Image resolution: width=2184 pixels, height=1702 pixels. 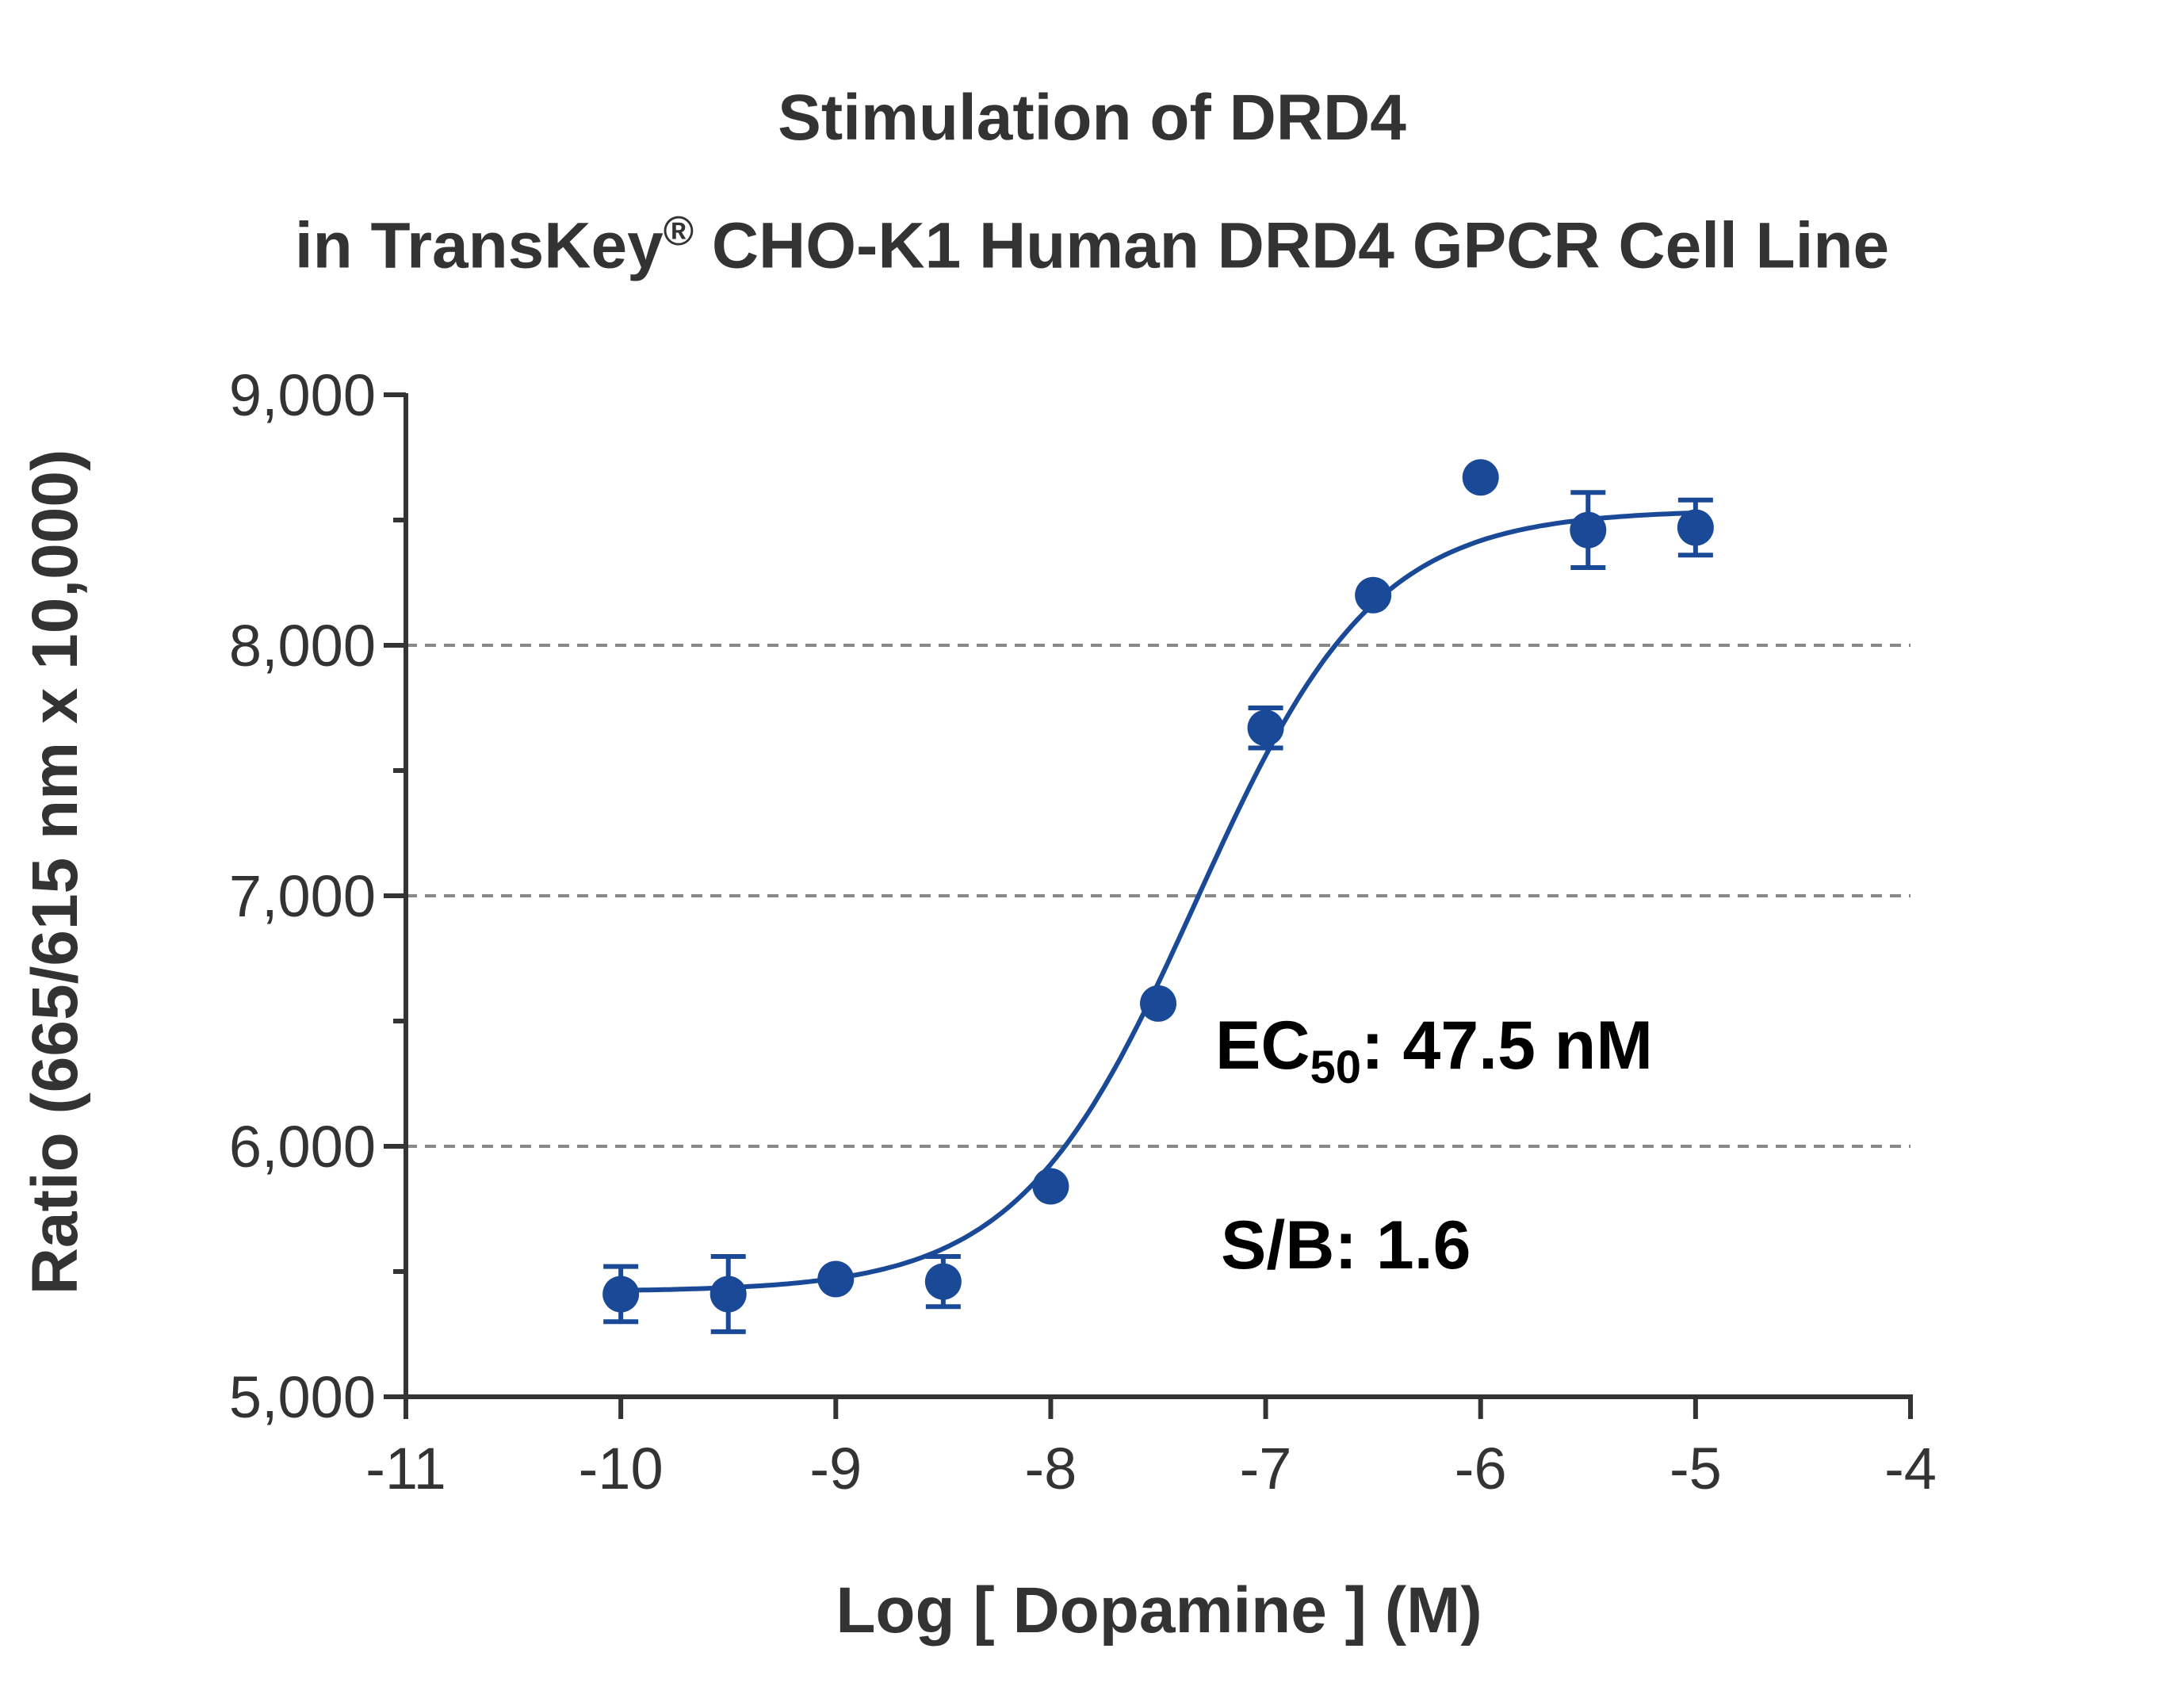 I want to click on signal-background-annotation: S/B: 1.6, so click(x=1346, y=1245).